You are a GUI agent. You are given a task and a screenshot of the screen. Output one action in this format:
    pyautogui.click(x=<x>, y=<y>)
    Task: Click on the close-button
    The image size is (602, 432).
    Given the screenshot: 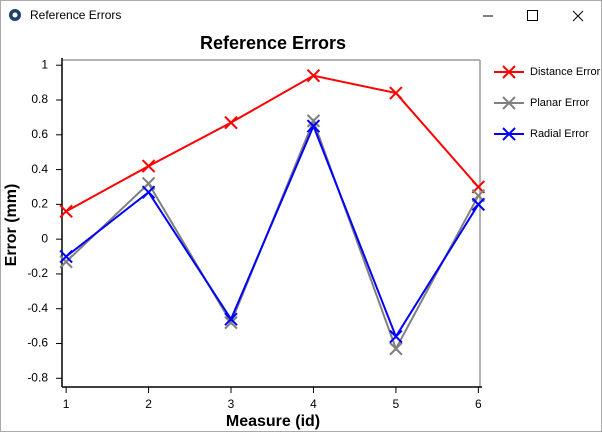 What is the action you would take?
    pyautogui.click(x=577, y=16)
    